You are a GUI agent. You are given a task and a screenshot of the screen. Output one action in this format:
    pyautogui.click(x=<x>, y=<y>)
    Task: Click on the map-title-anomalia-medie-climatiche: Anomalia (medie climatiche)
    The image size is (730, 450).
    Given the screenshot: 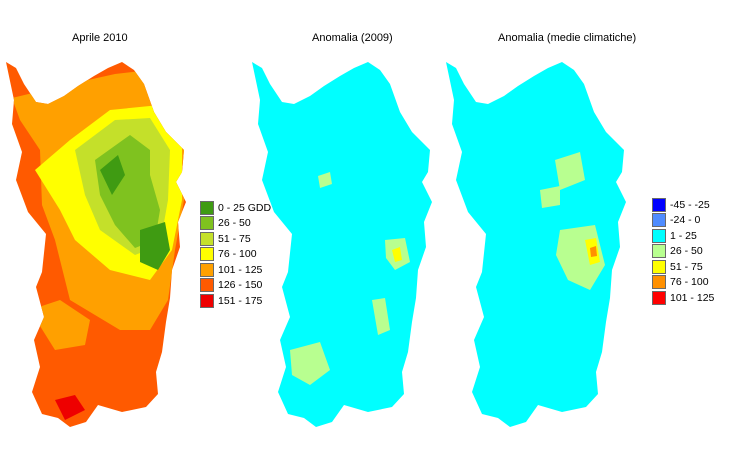 What is the action you would take?
    pyautogui.click(x=567, y=38)
    